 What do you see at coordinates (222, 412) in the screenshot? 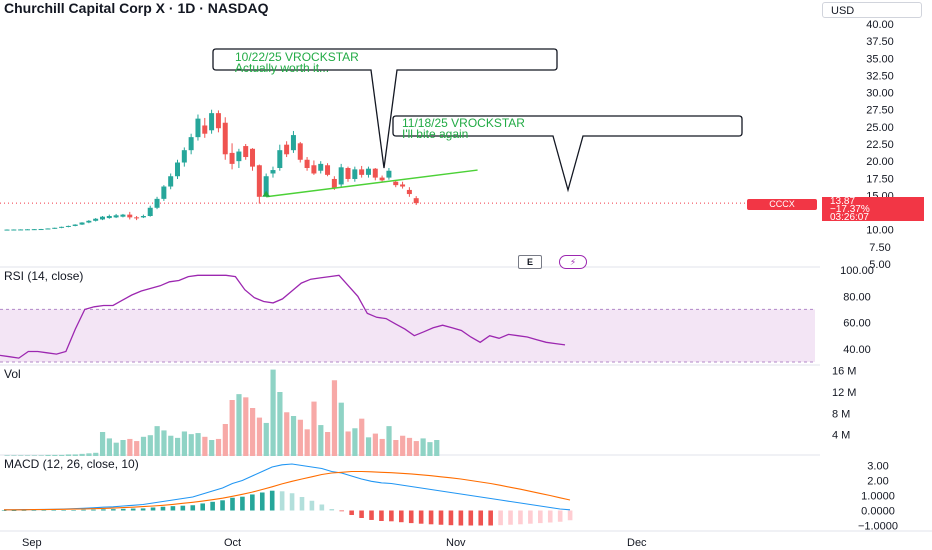
I see `volume-series` at bounding box center [222, 412].